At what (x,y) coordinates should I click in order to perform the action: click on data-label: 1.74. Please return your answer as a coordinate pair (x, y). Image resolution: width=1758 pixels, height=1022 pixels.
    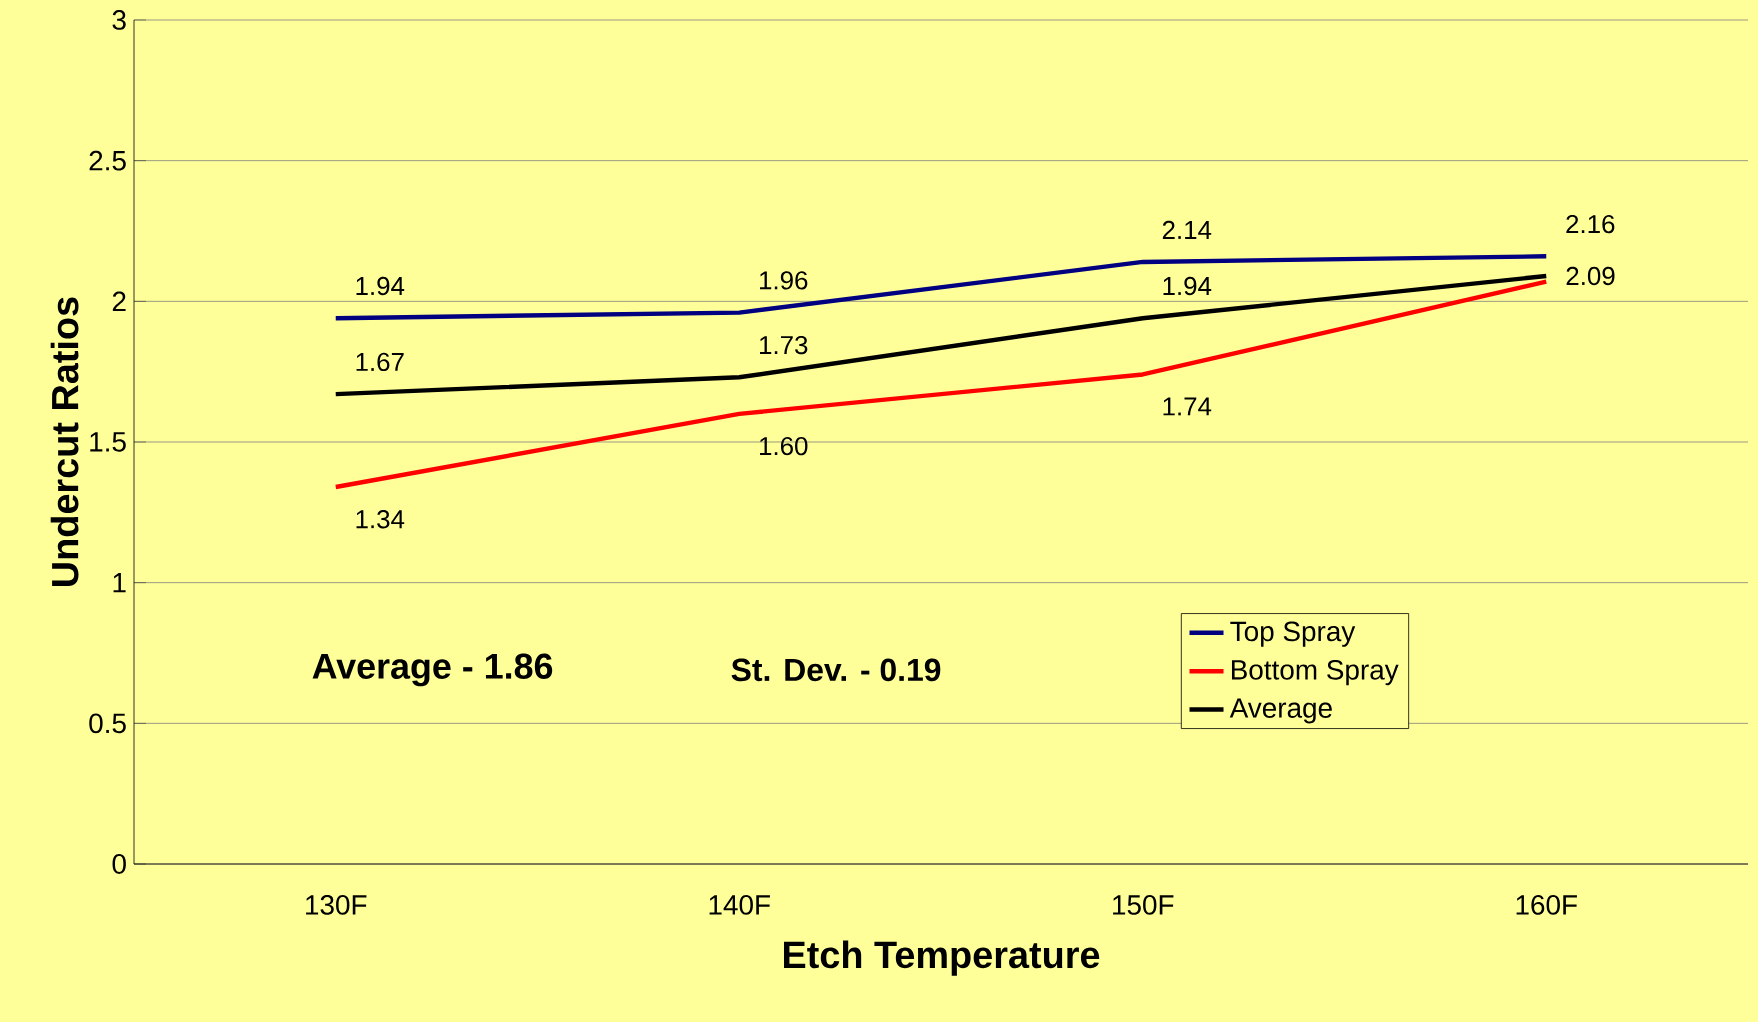
    Looking at the image, I should click on (1187, 406).